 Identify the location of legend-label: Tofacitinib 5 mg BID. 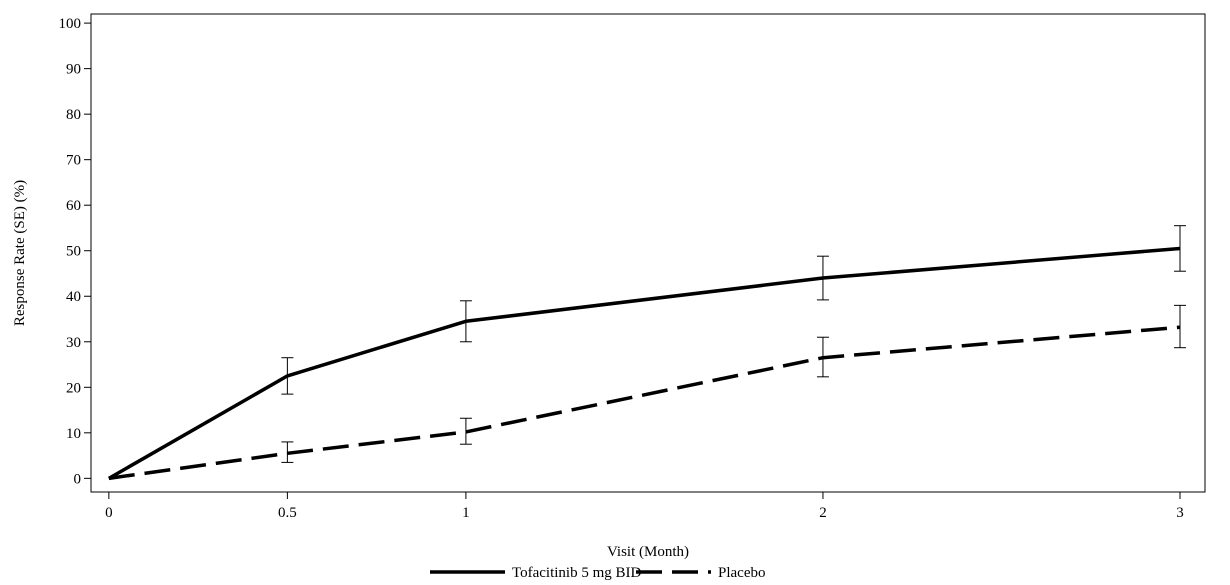
(577, 573).